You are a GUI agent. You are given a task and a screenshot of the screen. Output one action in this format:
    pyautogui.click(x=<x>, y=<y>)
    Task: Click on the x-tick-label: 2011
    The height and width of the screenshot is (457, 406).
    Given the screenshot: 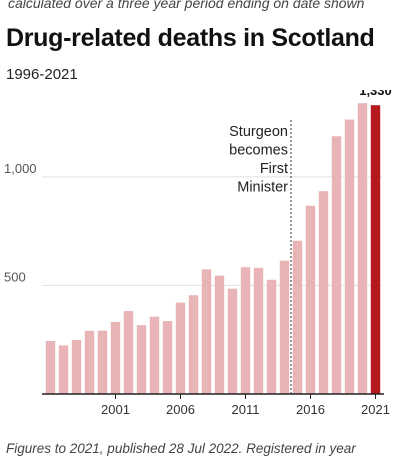 What is the action you would take?
    pyautogui.click(x=246, y=409)
    